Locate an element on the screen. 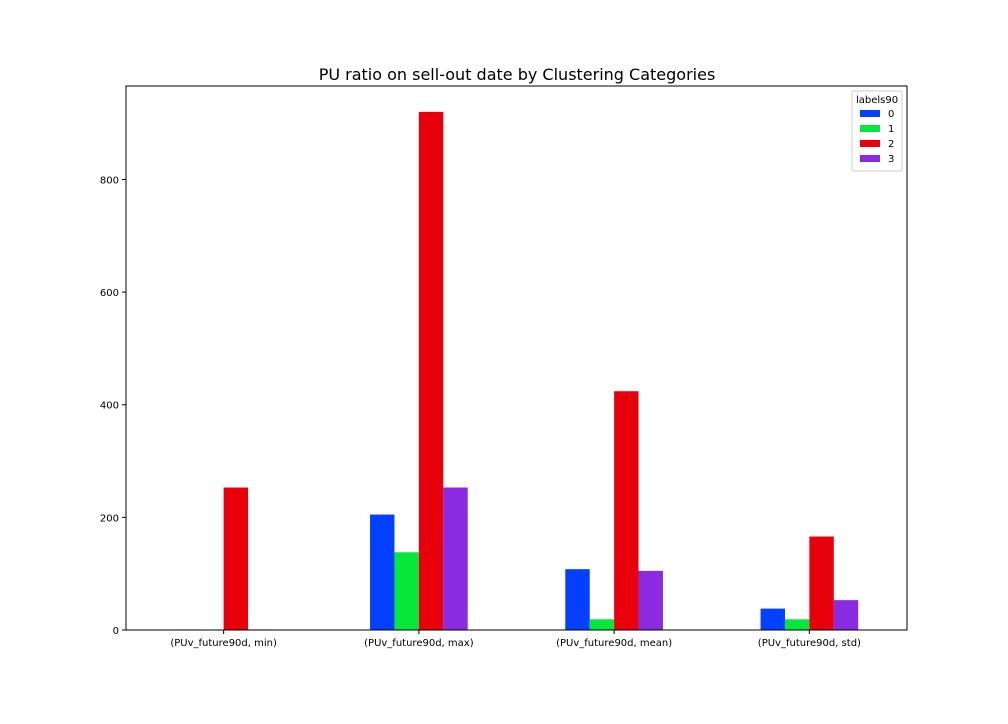 The width and height of the screenshot is (1008, 724). y-axis: 0 200 400 600 800 is located at coordinates (113, 406).